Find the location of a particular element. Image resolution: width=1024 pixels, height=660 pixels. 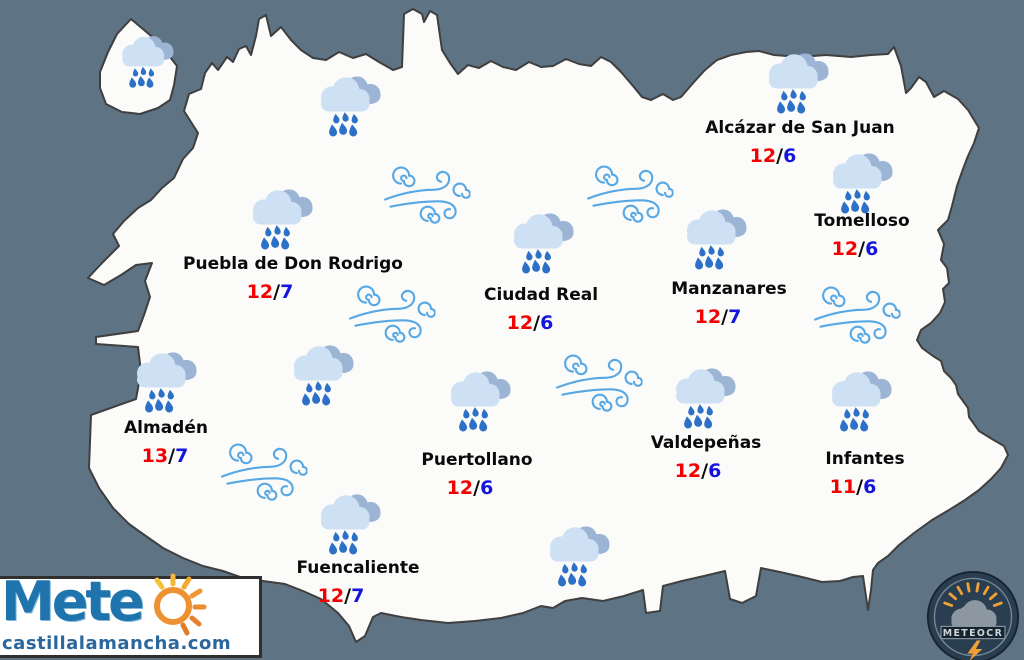

city-name: Manzanares is located at coordinates (729, 289).